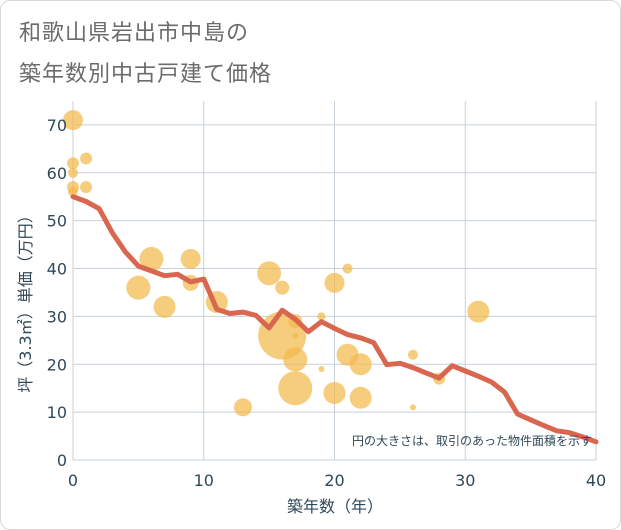 This screenshot has width=621, height=530. What do you see at coordinates (73, 480) in the screenshot?
I see `x-tick-label: 0` at bounding box center [73, 480].